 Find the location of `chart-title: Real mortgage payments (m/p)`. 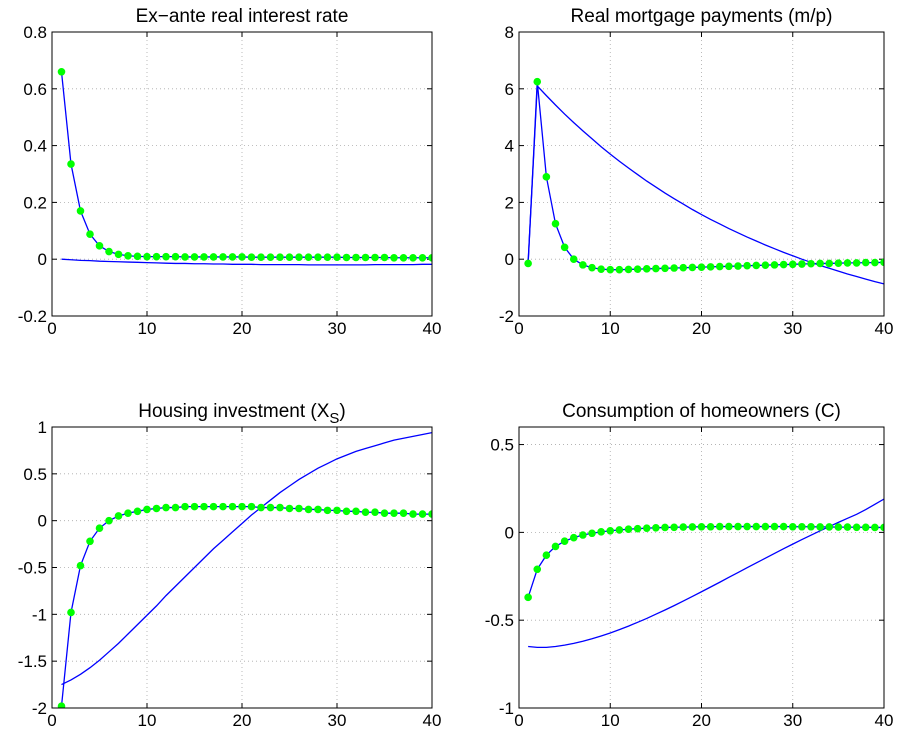

chart-title: Real mortgage payments (m/p) is located at coordinates (702, 16).